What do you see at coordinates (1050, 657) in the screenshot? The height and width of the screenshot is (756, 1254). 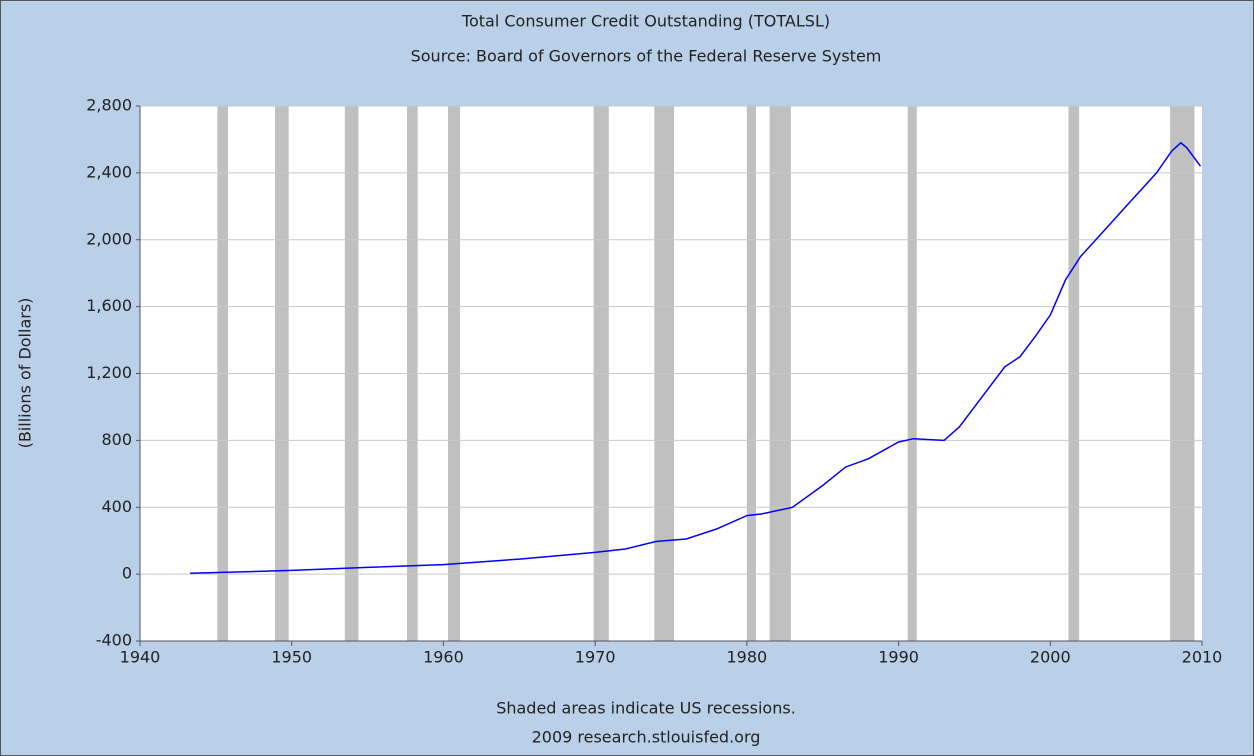 I see `x-tick-label: 2000` at bounding box center [1050, 657].